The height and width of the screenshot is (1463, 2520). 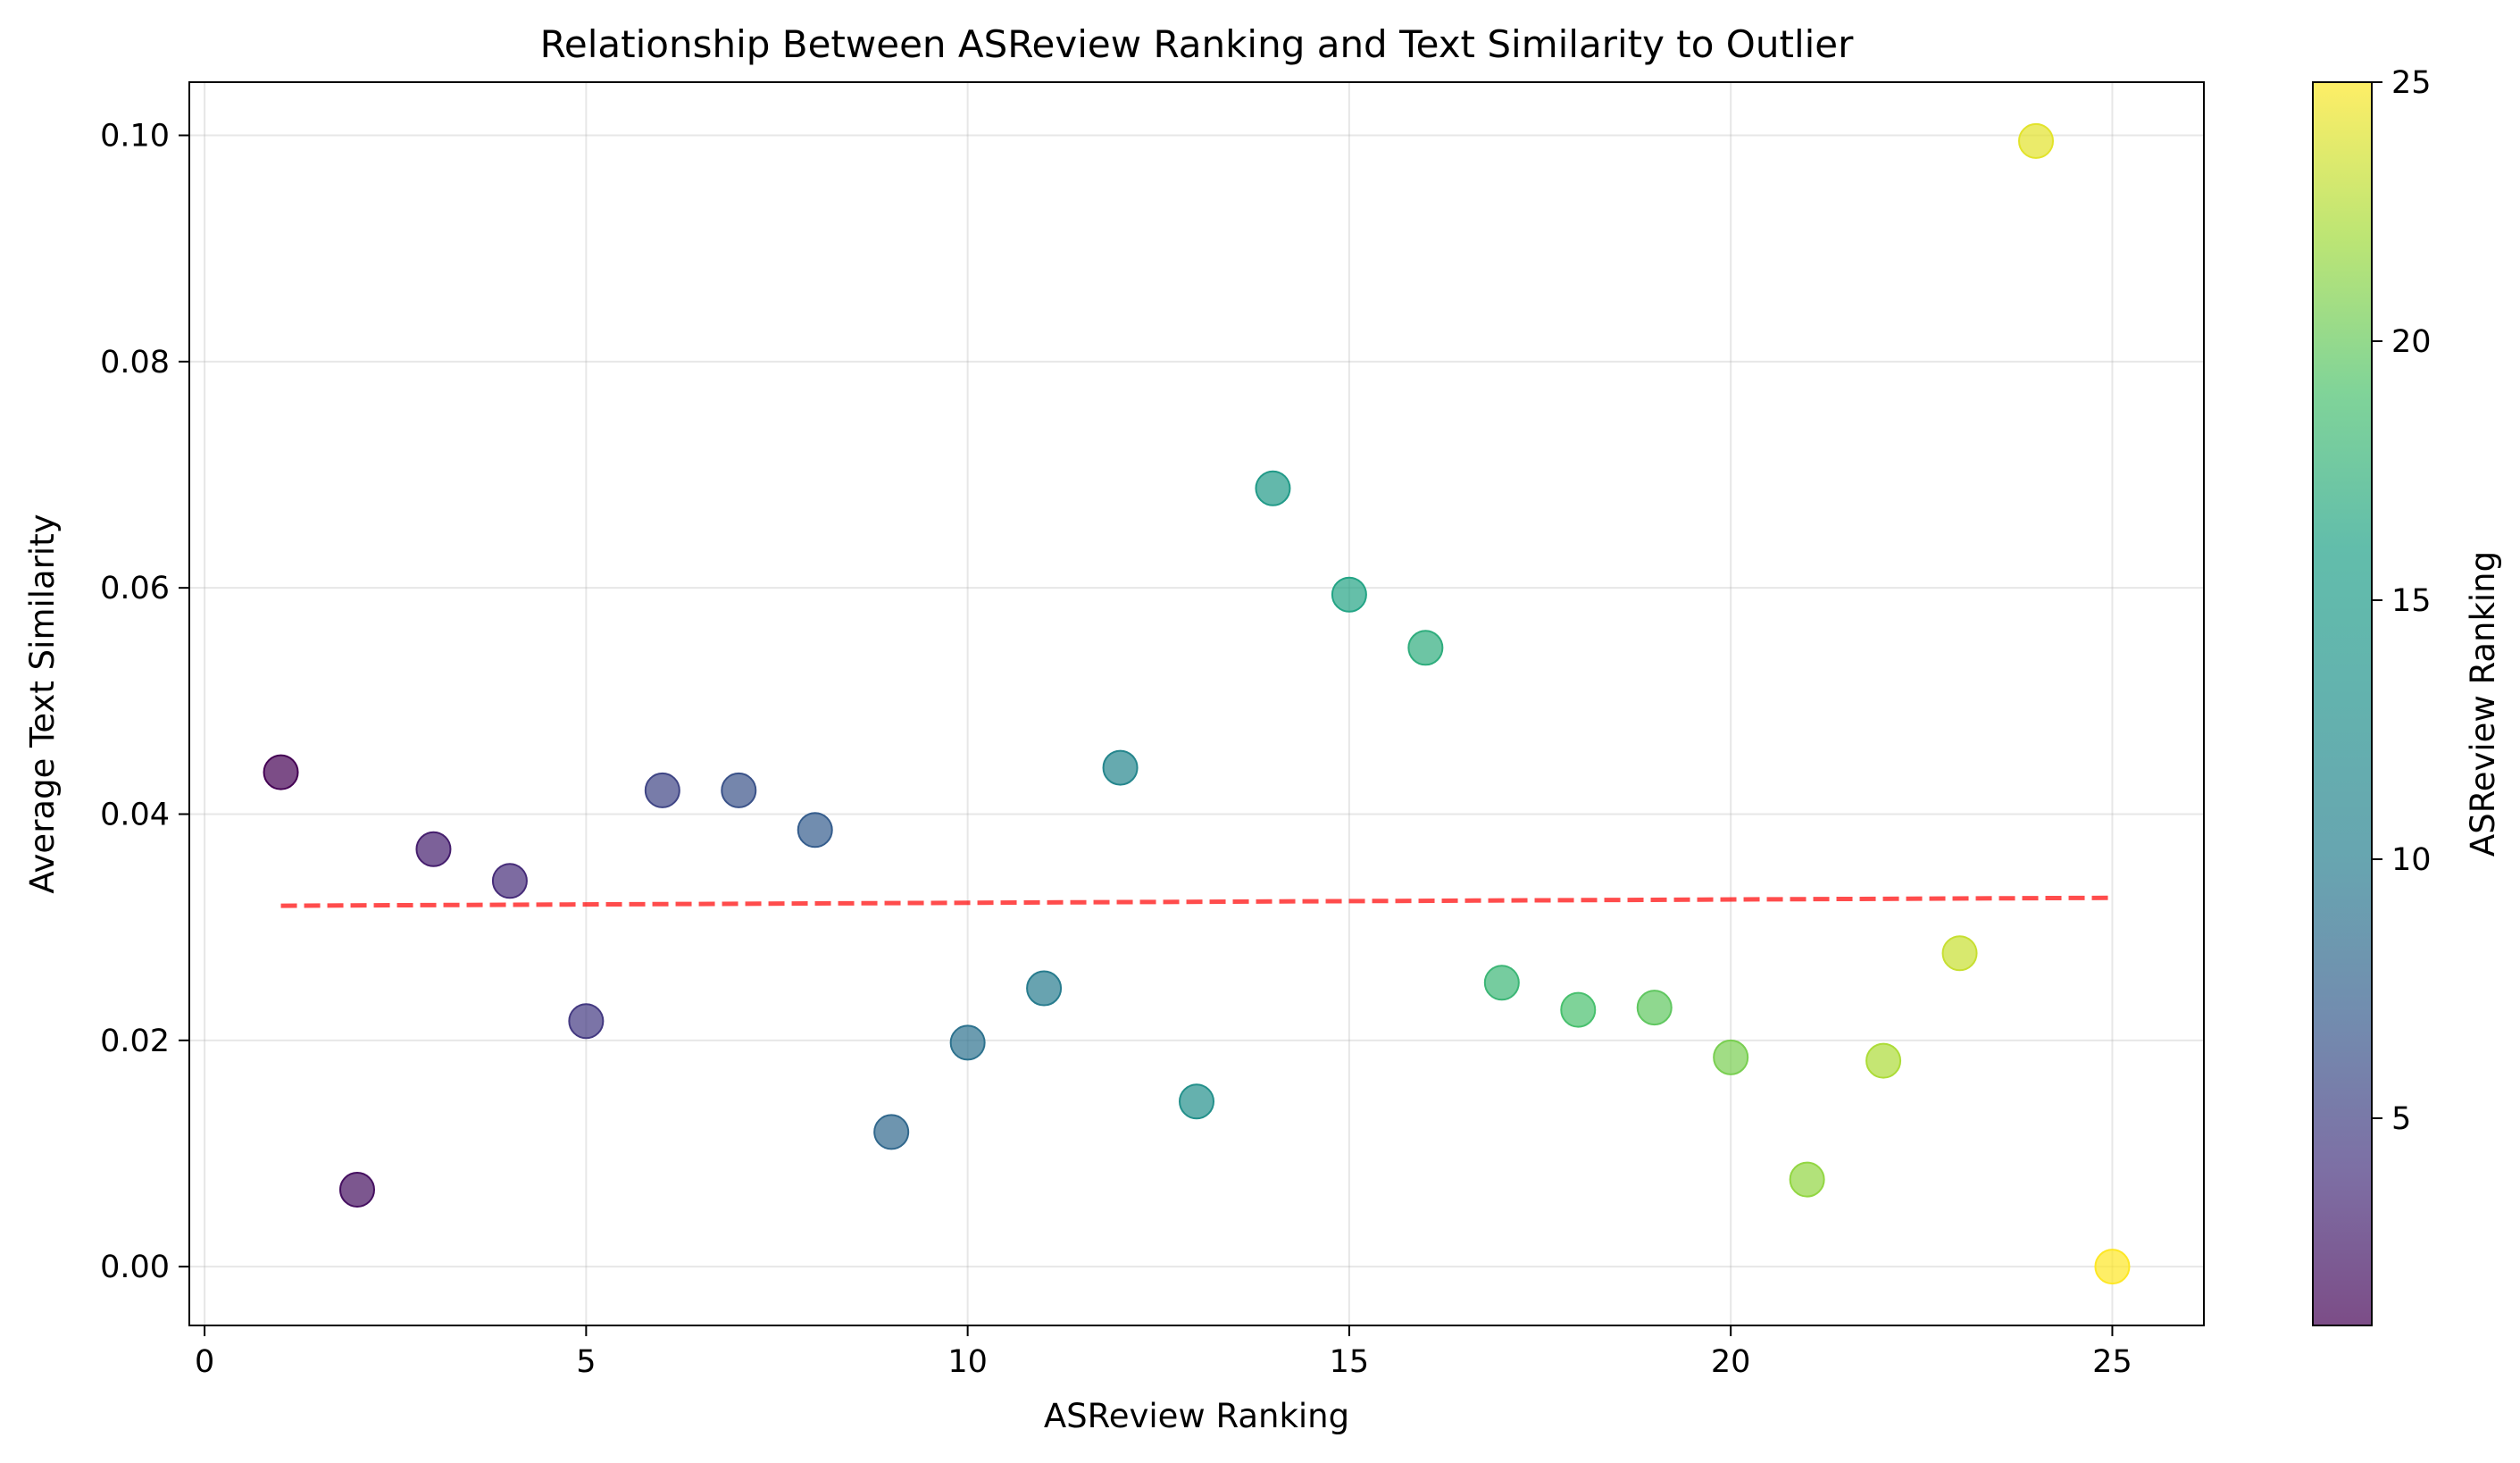 I want to click on colorbar: 5 10 15 20 25 ASReview Ranking, so click(x=2407, y=695).